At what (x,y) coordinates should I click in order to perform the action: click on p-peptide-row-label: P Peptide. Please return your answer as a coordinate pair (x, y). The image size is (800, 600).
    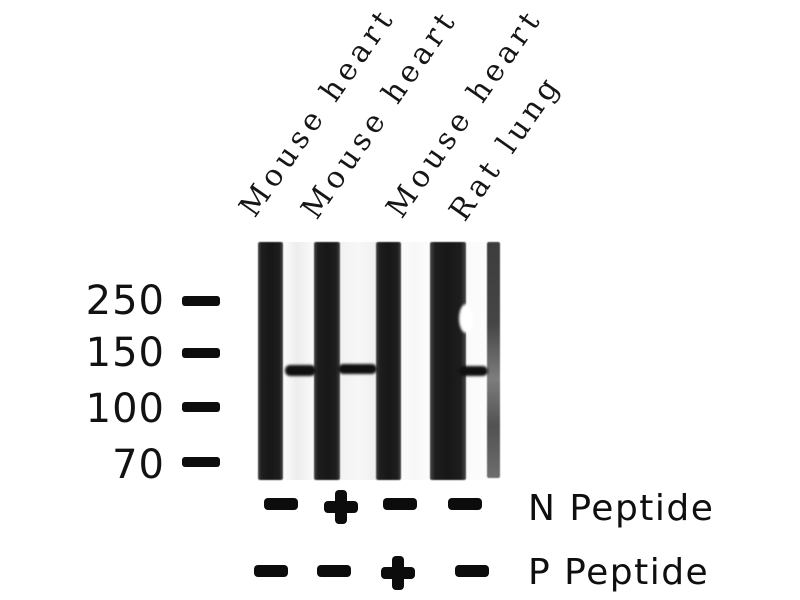
    Looking at the image, I should click on (619, 572).